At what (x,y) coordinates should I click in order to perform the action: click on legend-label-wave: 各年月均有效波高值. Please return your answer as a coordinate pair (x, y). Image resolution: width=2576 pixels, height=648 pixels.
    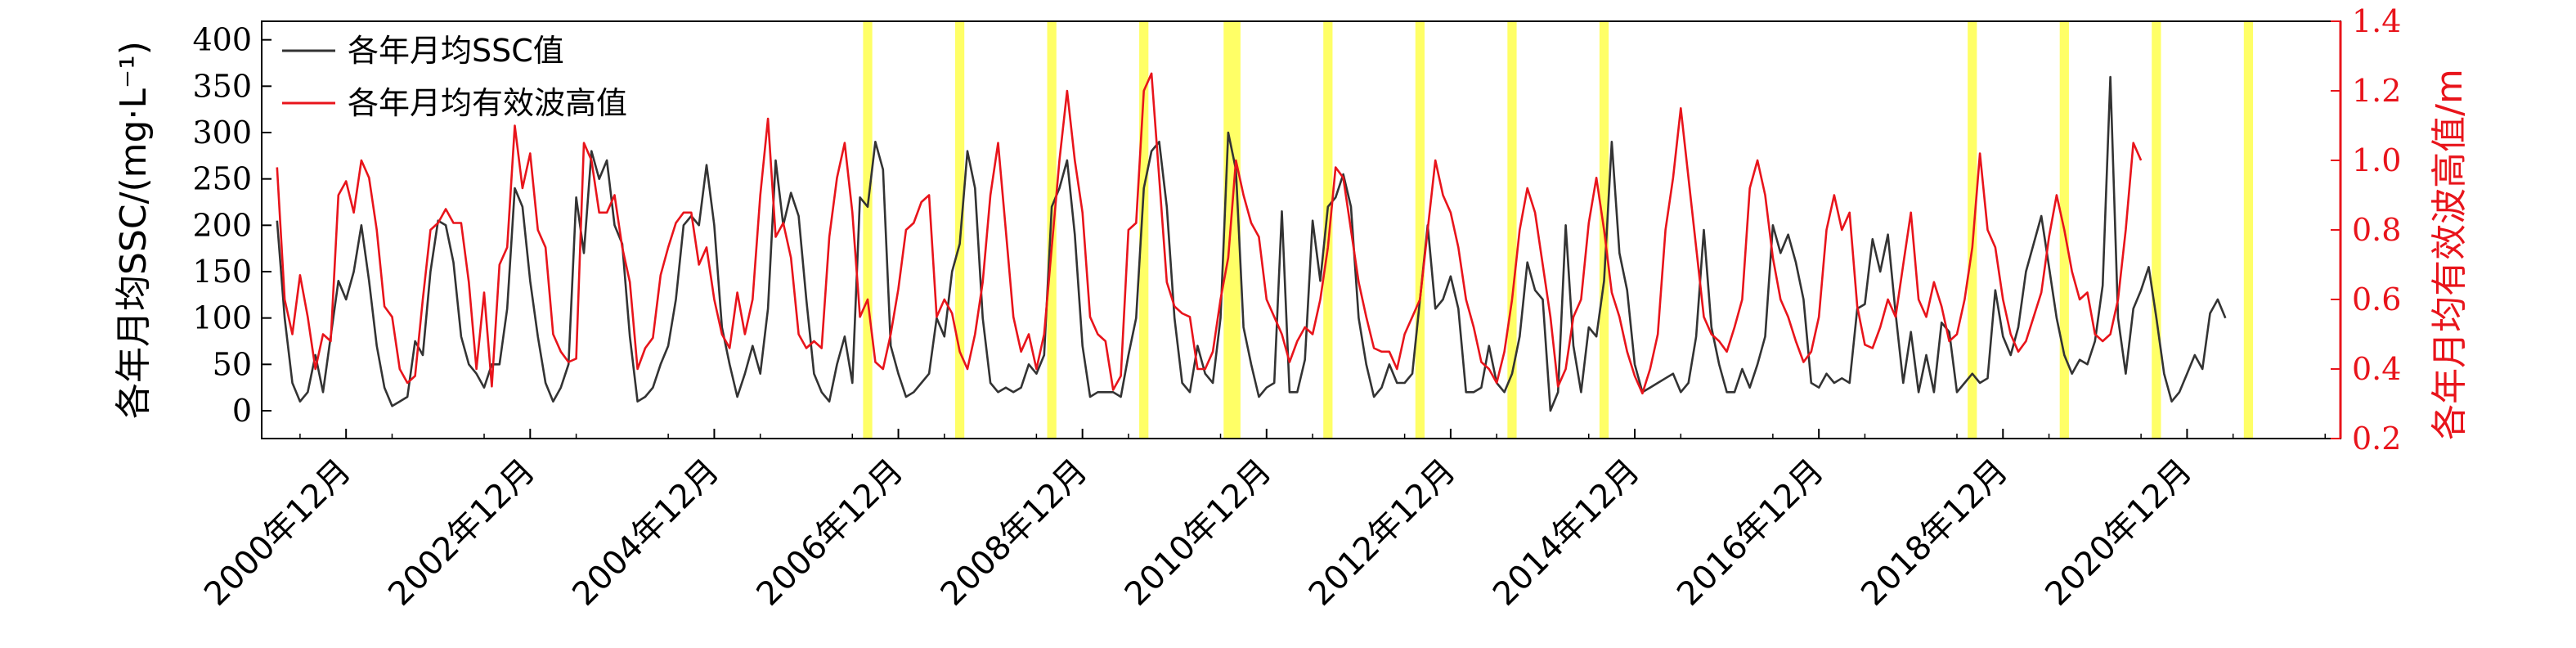
    Looking at the image, I should click on (488, 103).